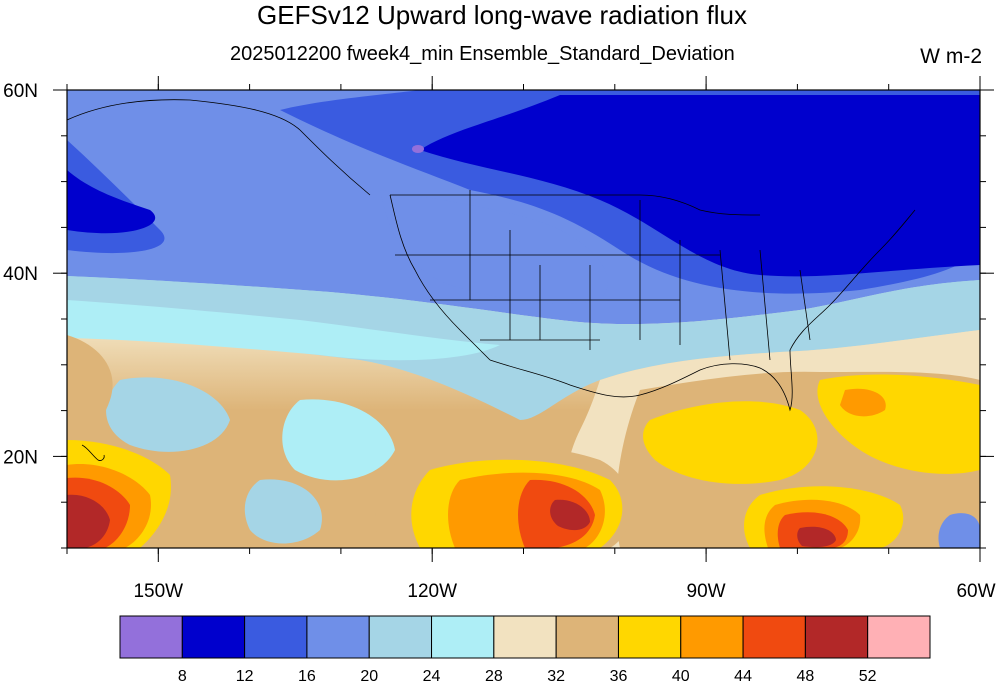 Image resolution: width=1004 pixels, height=683 pixels. What do you see at coordinates (975, 591) in the screenshot?
I see `lon-tick-label: 60W` at bounding box center [975, 591].